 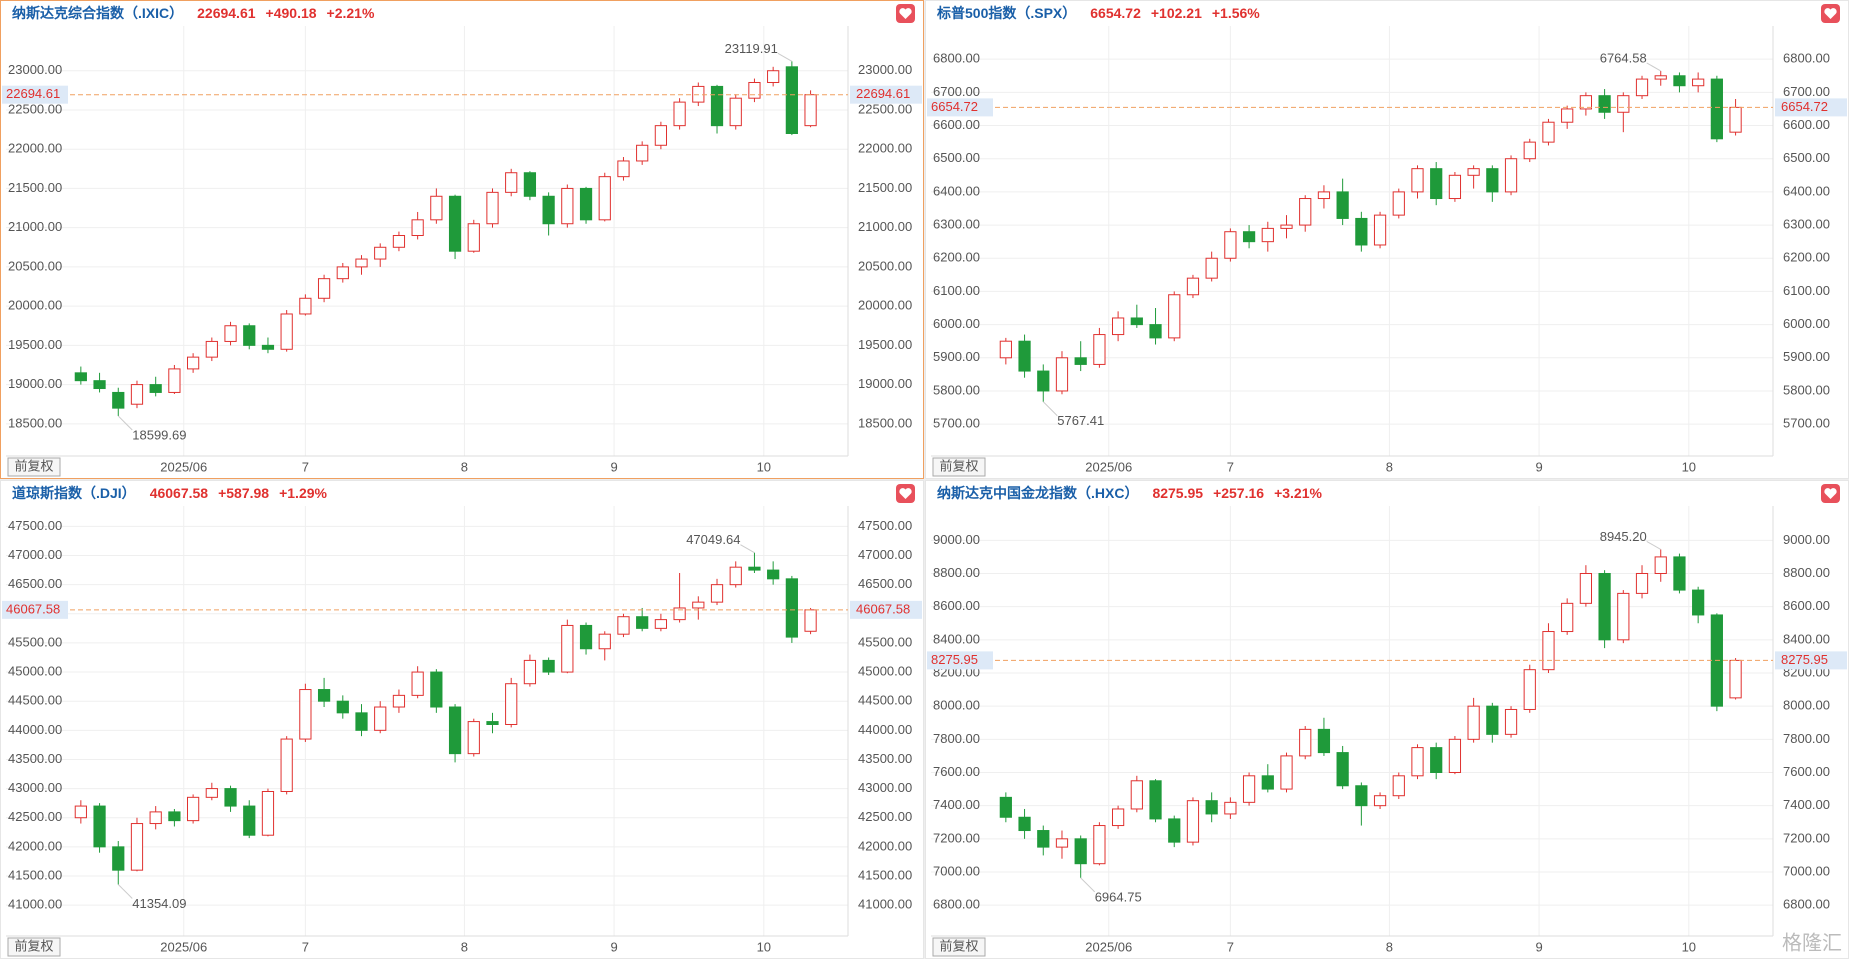 I want to click on y-tick-label: 6700.00, so click(x=956, y=91).